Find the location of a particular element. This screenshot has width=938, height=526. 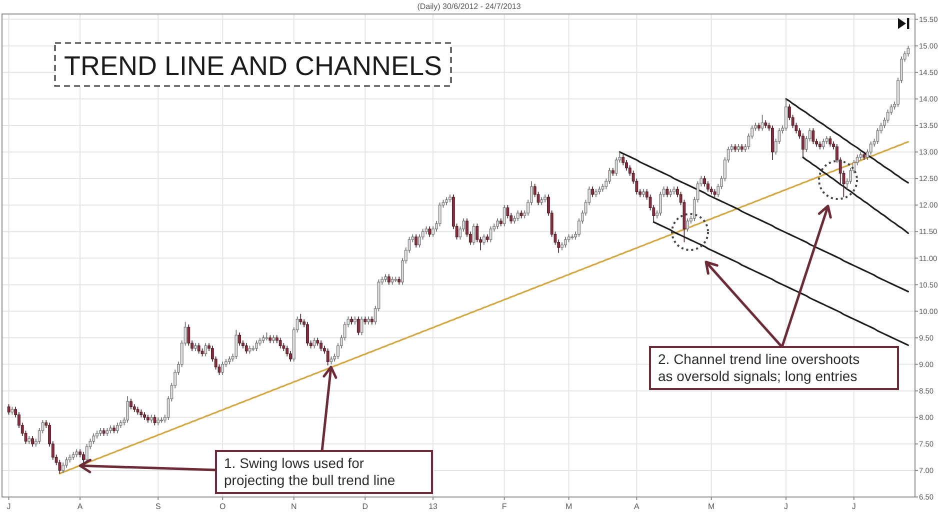

x-tick-label: 13 is located at coordinates (433, 506).